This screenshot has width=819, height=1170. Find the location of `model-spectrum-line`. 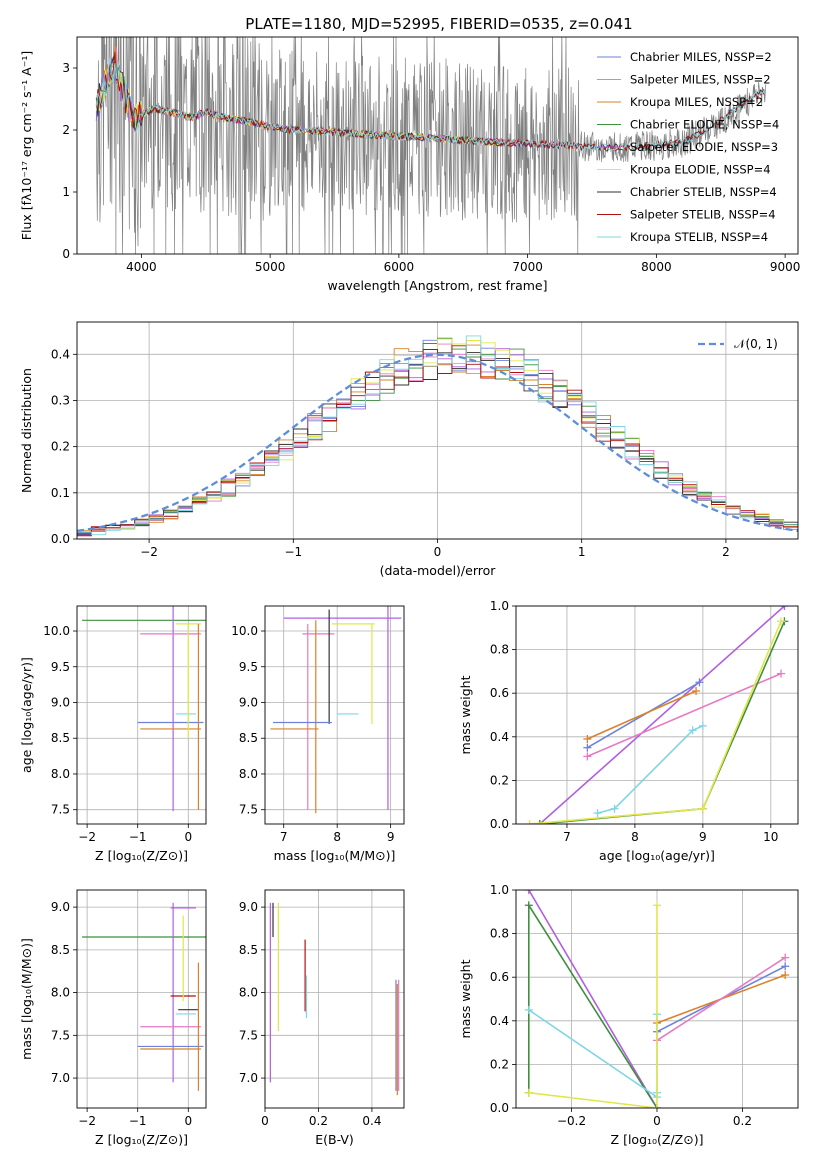

model-spectrum-line is located at coordinates (430, 104).